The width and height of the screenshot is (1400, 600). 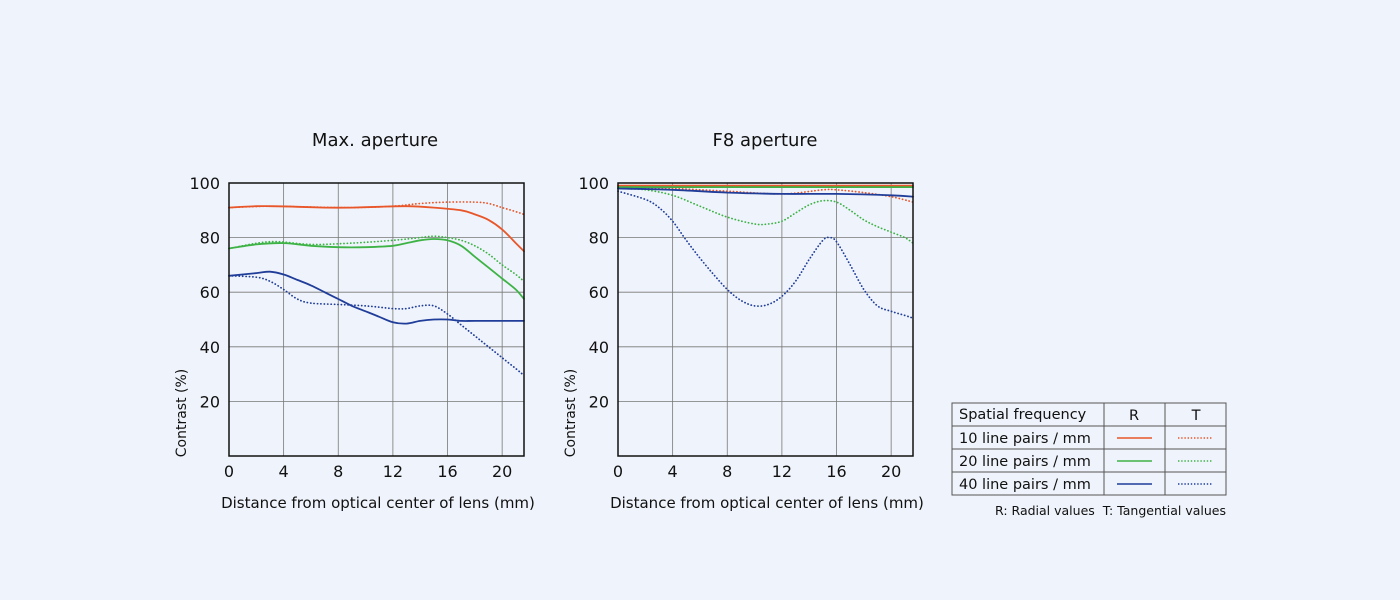 What do you see at coordinates (376, 229) in the screenshot?
I see `series-10lpmm-radial` at bounding box center [376, 229].